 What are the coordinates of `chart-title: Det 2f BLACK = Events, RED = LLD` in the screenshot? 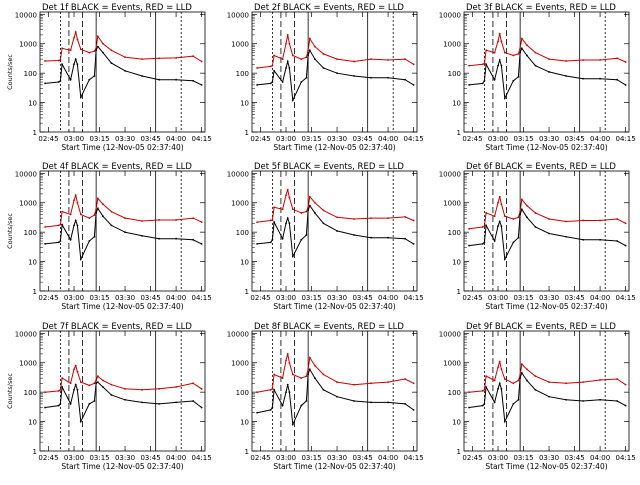 It's located at (329, 8).